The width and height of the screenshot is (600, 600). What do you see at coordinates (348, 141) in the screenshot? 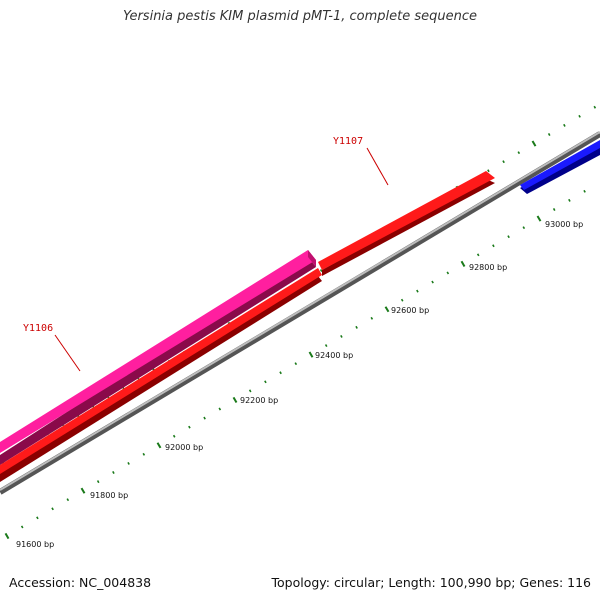
I see `gene-label-y1107: Y1107` at bounding box center [348, 141].